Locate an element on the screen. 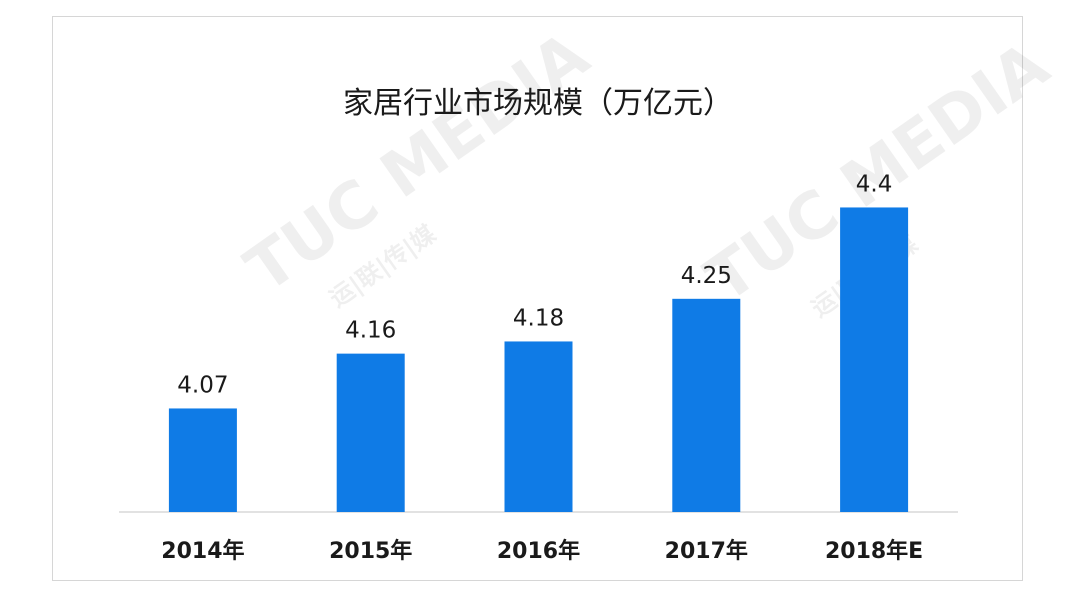 The width and height of the screenshot is (1080, 606). category-label-1: 2014年 is located at coordinates (202, 551).